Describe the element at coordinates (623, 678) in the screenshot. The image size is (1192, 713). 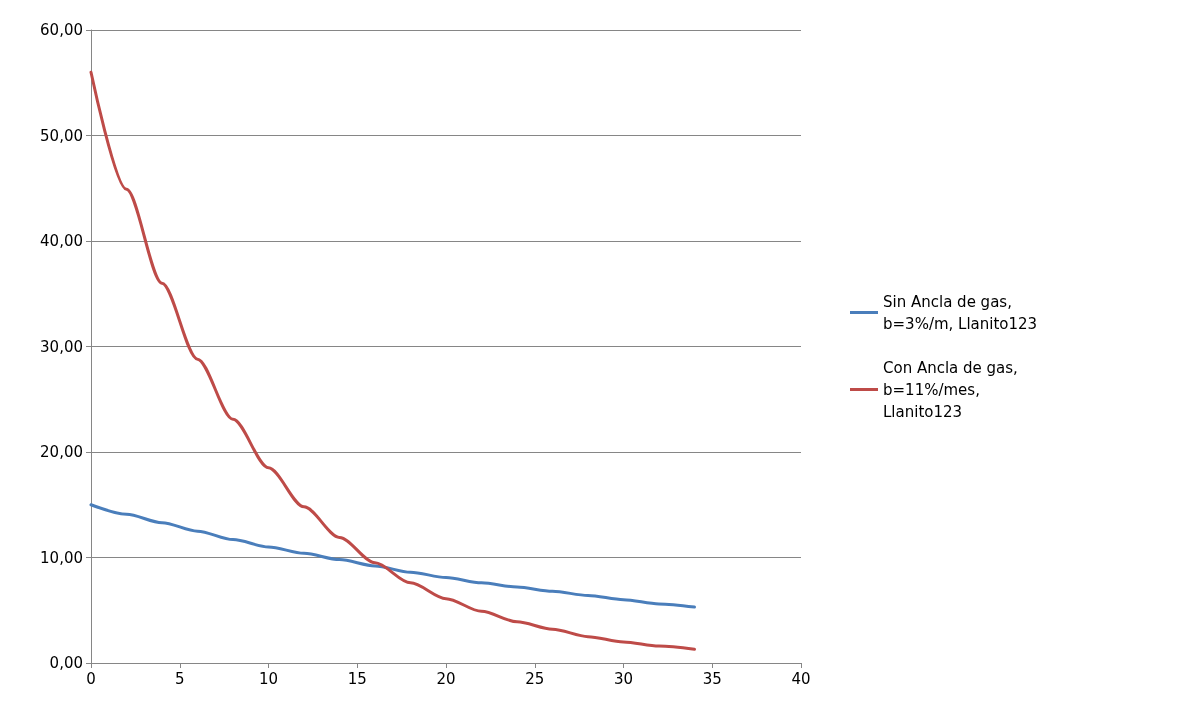
I see `x-tick-label: 30` at that location.